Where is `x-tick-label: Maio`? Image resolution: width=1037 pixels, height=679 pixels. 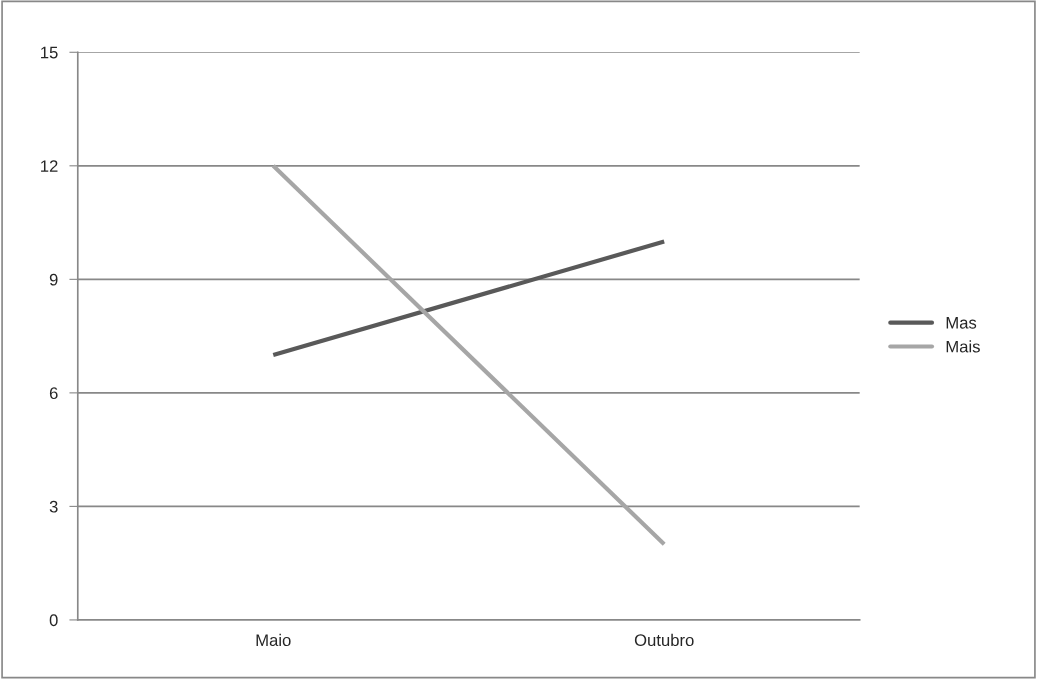
x-tick-label: Maio is located at coordinates (273, 640).